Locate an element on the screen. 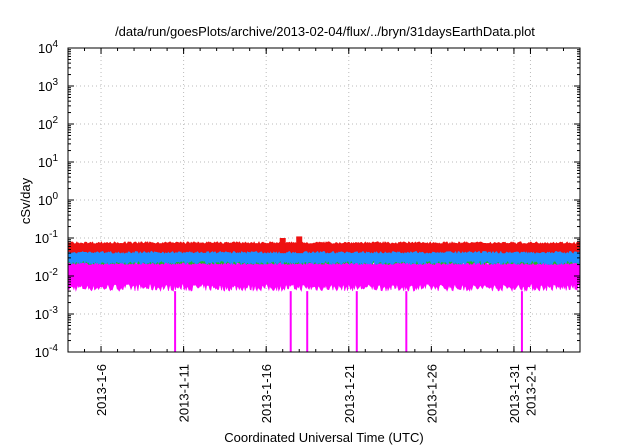 The width and height of the screenshot is (640, 448). x-axis-label: Coordinated Universal Time (UTC) is located at coordinates (323, 437).